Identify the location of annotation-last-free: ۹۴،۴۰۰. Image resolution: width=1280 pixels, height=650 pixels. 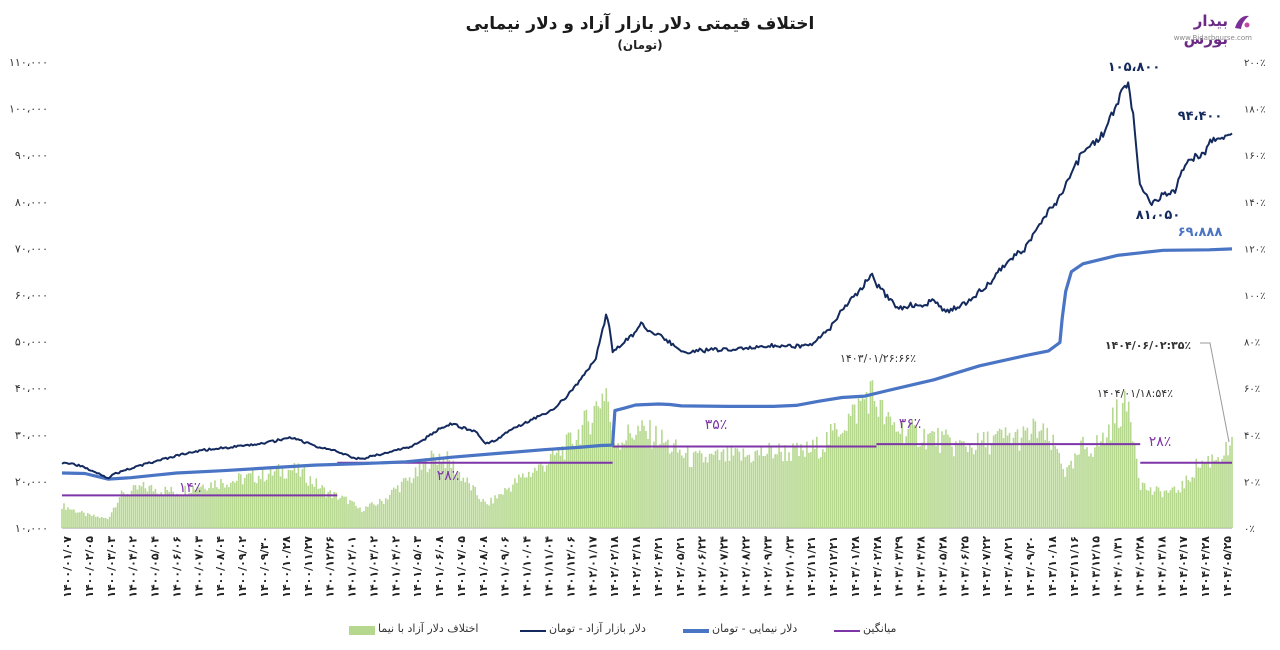
(1200, 116).